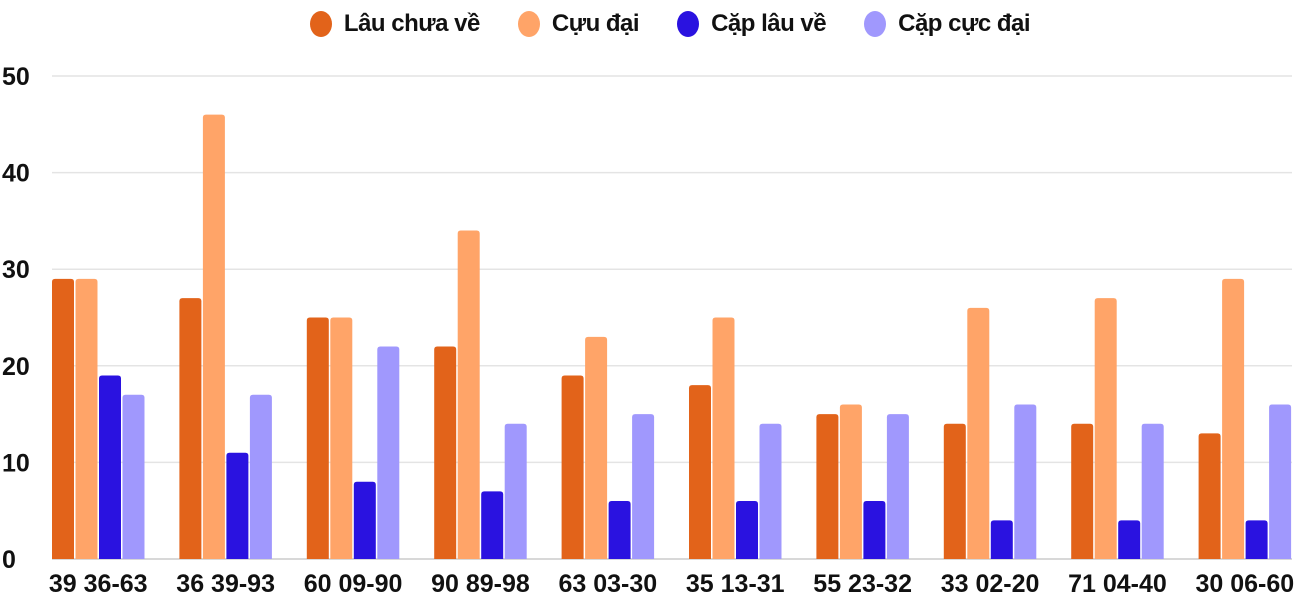  I want to click on x-tick-label: 60 09-90, so click(353, 584).